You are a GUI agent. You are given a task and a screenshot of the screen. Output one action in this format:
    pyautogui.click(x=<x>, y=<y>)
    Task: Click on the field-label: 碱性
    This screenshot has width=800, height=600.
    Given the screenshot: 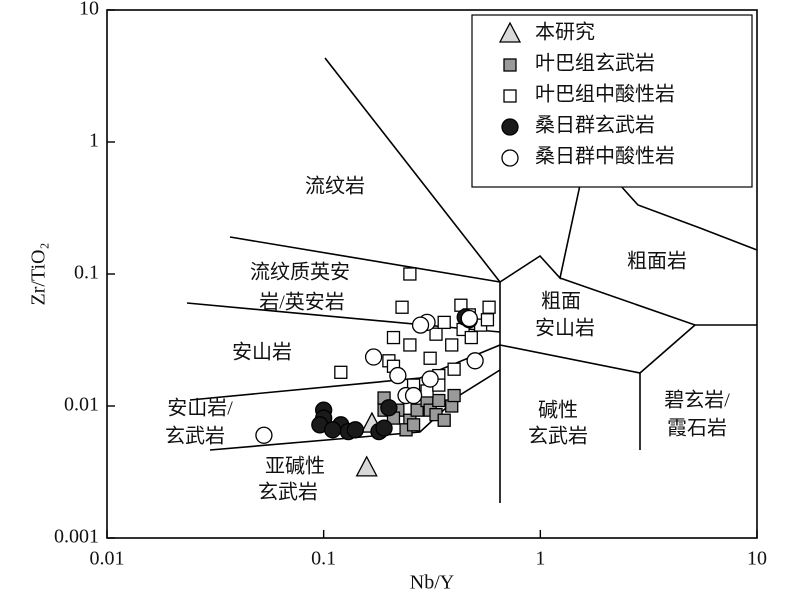 What is the action you would take?
    pyautogui.click(x=558, y=410)
    